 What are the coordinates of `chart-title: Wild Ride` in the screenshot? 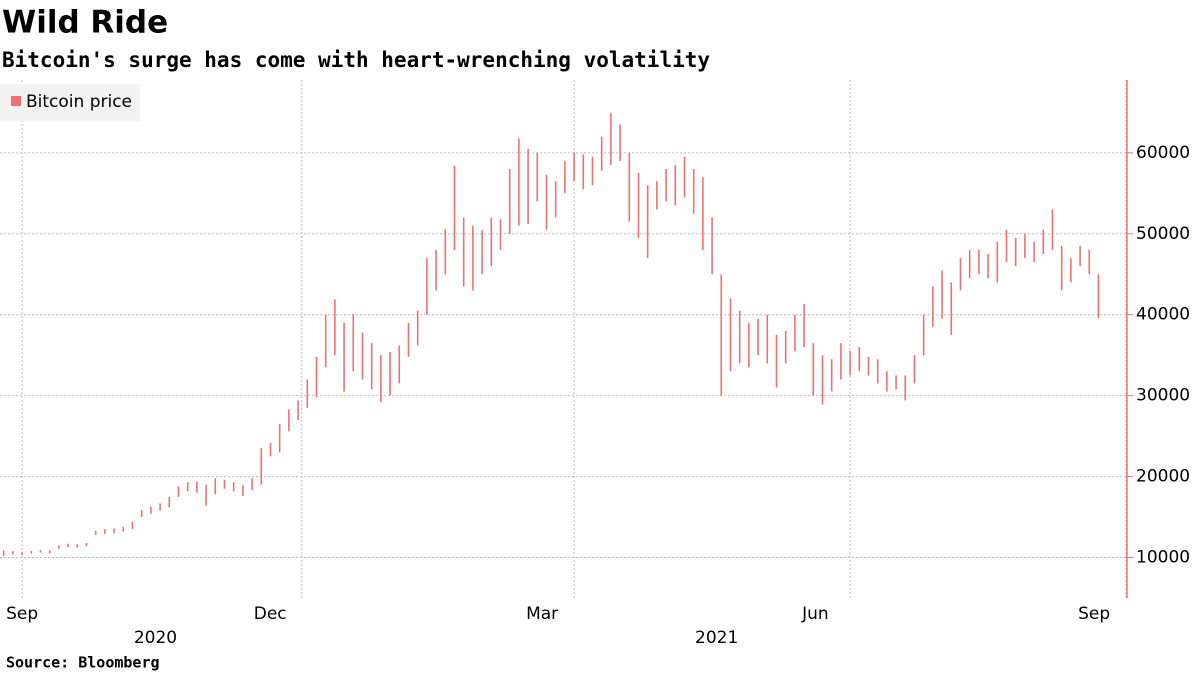 It's located at (85, 23).